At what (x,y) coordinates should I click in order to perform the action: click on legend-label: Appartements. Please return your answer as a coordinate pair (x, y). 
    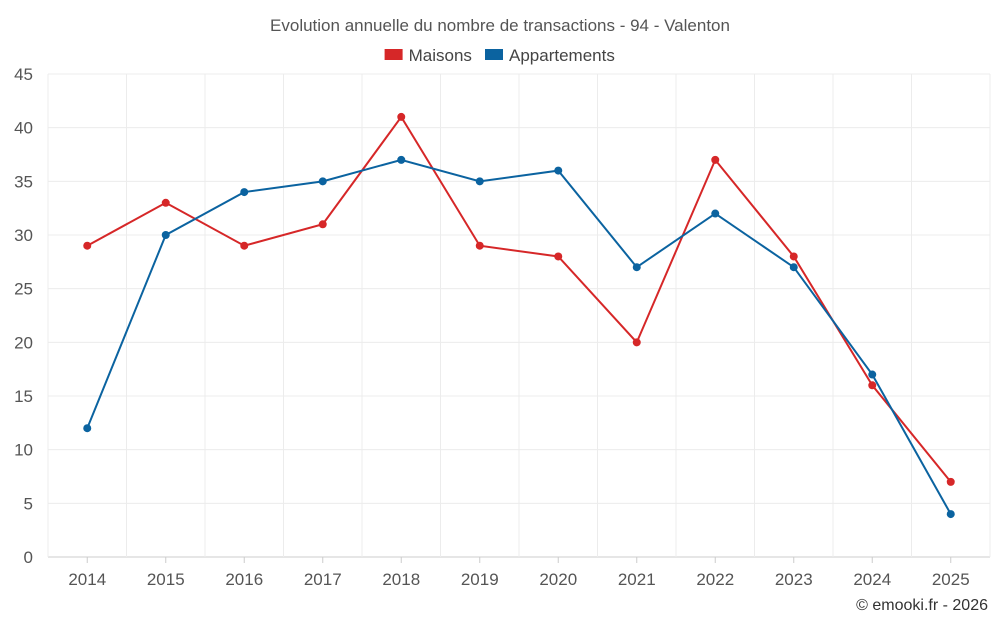
    Looking at the image, I should click on (562, 55).